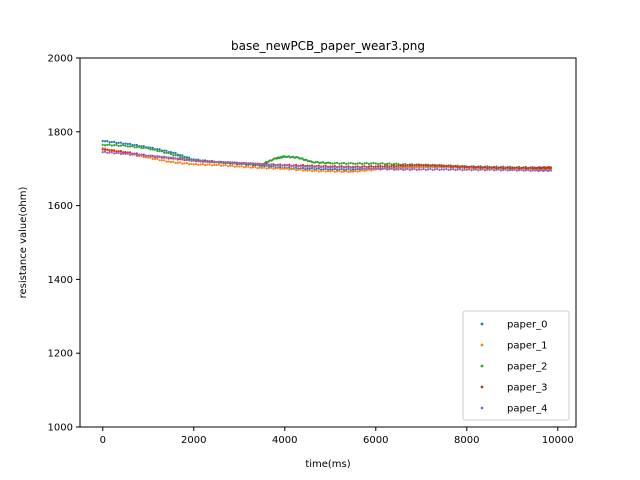 This screenshot has width=640, height=480. What do you see at coordinates (60, 280) in the screenshot?
I see `y-tick-label: 1400` at bounding box center [60, 280].